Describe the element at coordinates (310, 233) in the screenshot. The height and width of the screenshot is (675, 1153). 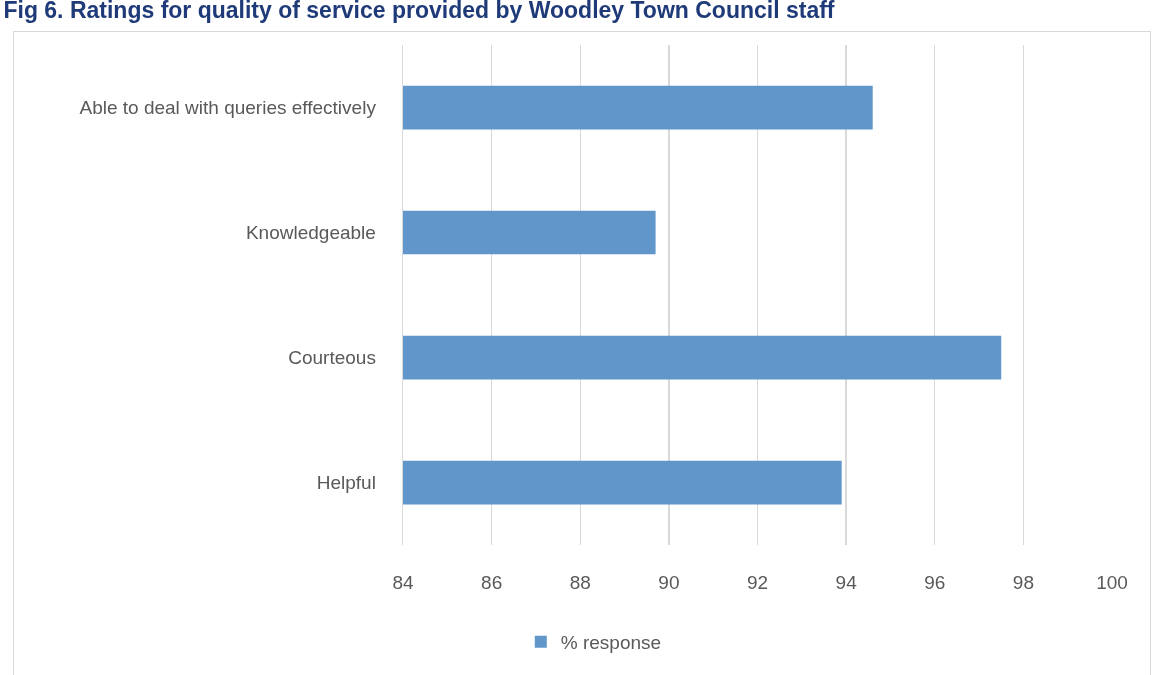
I see `y-tick-label: Knowledgeable` at that location.